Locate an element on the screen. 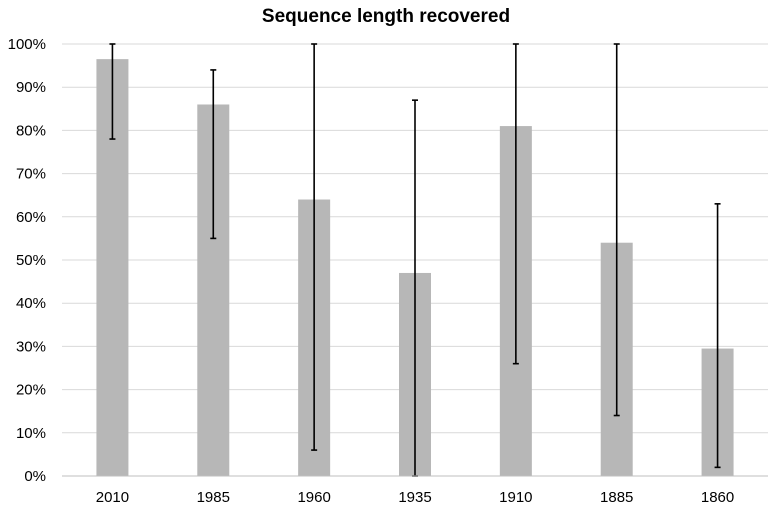  error-bar-1910 is located at coordinates (515, 204).